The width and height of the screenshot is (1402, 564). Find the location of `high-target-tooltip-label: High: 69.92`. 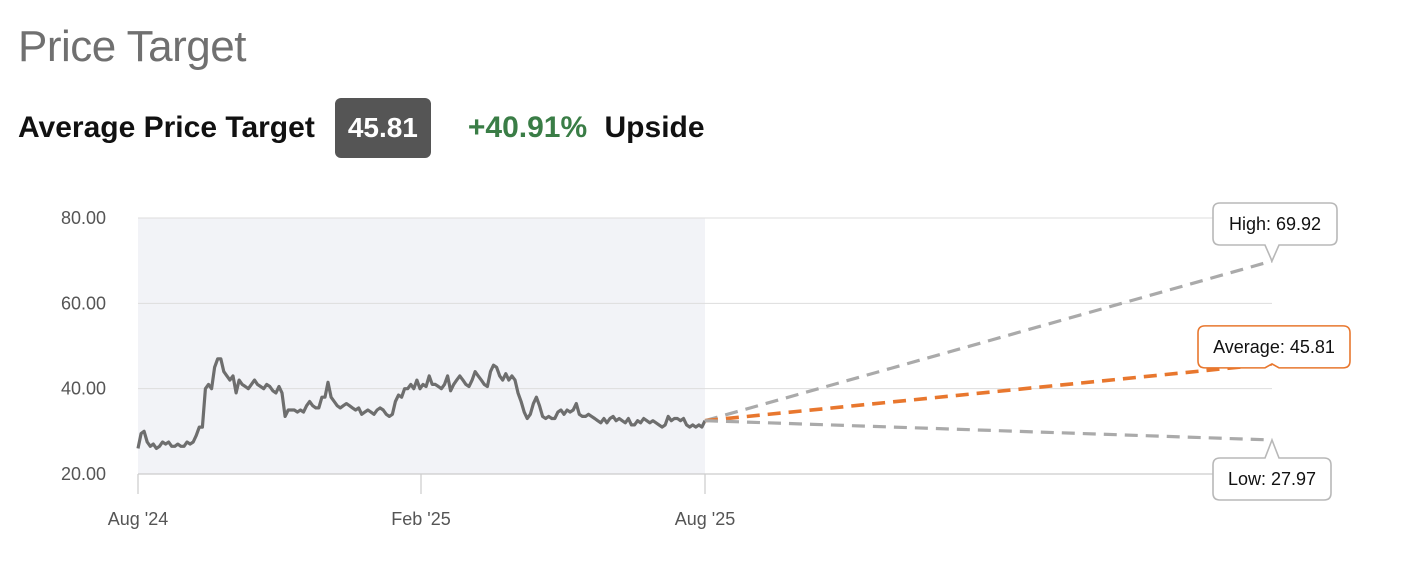

high-target-tooltip-label: High: 69.92 is located at coordinates (1275, 224).